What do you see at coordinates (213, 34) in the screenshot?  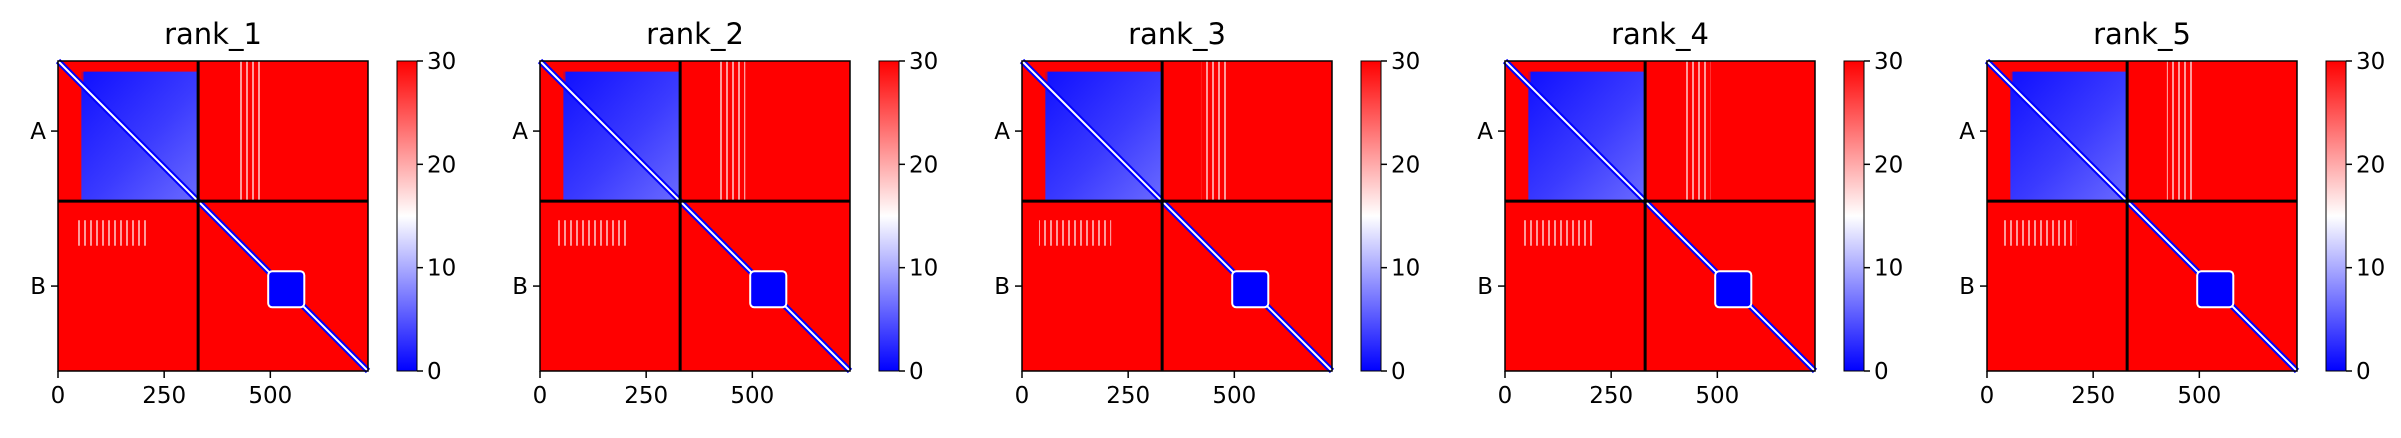 I see `panel-title: rank_1` at bounding box center [213, 34].